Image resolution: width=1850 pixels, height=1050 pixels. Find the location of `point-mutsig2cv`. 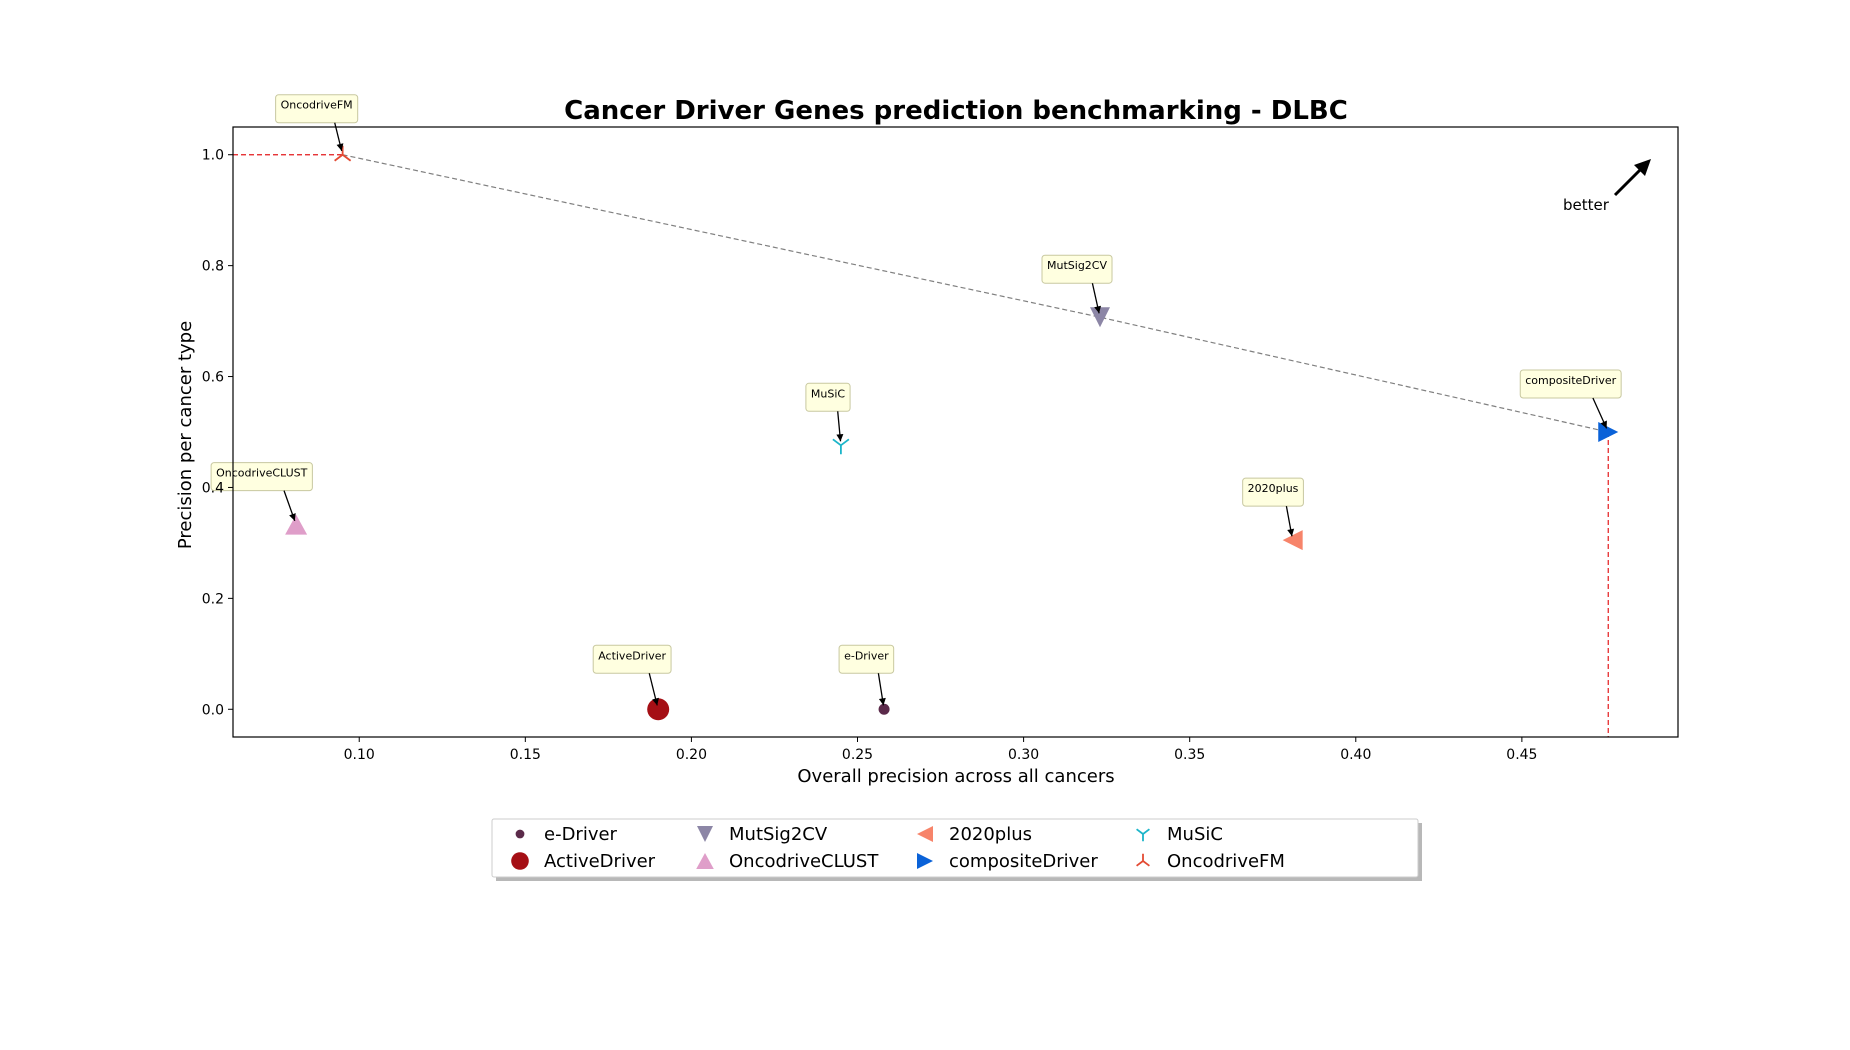

point-mutsig2cv is located at coordinates (1100, 317).